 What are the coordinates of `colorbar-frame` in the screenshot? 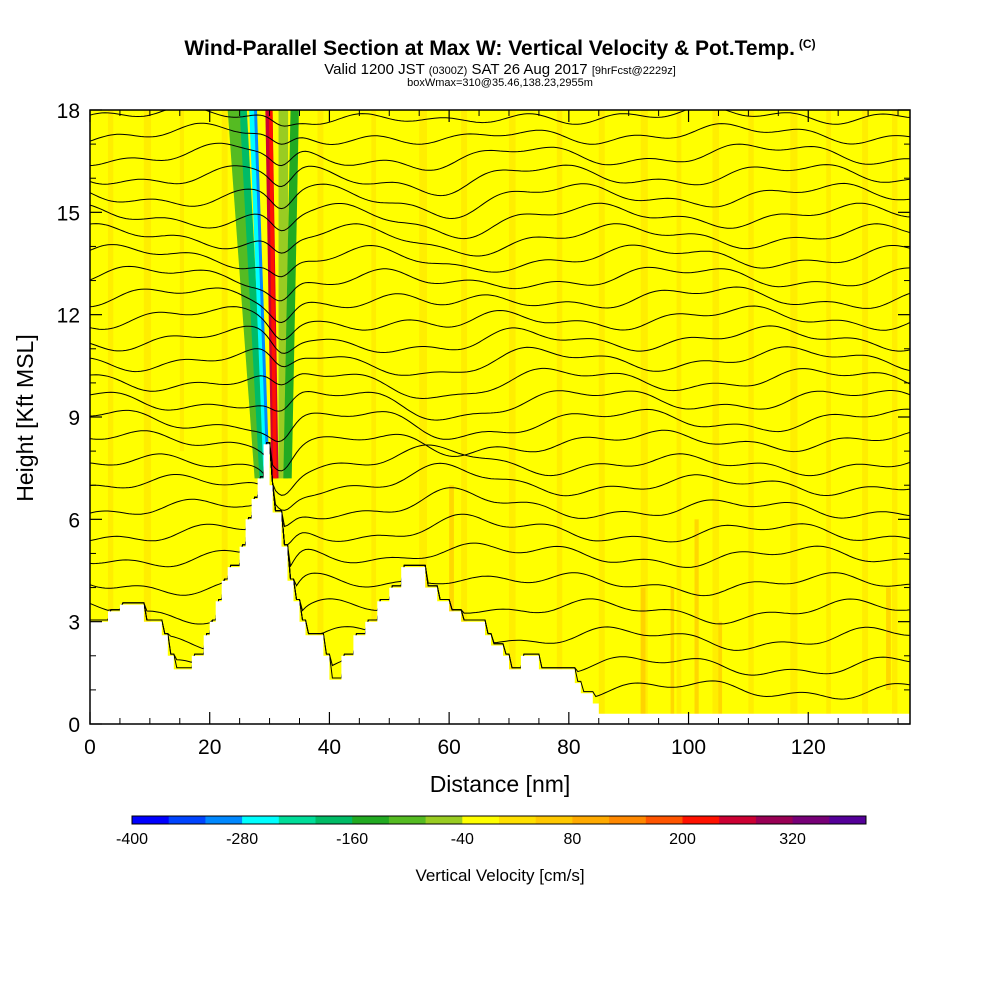 It's located at (499, 820).